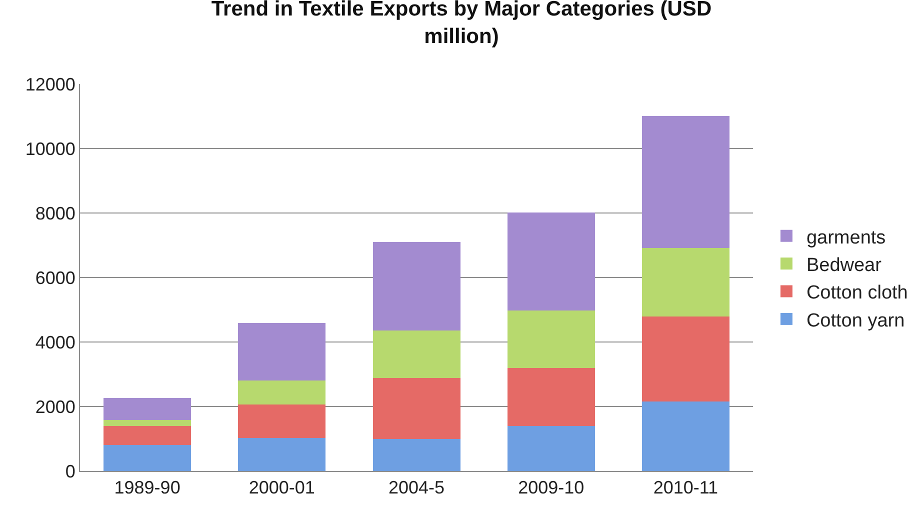 The width and height of the screenshot is (923, 516). I want to click on y-tick-label: 4000, so click(55, 342).